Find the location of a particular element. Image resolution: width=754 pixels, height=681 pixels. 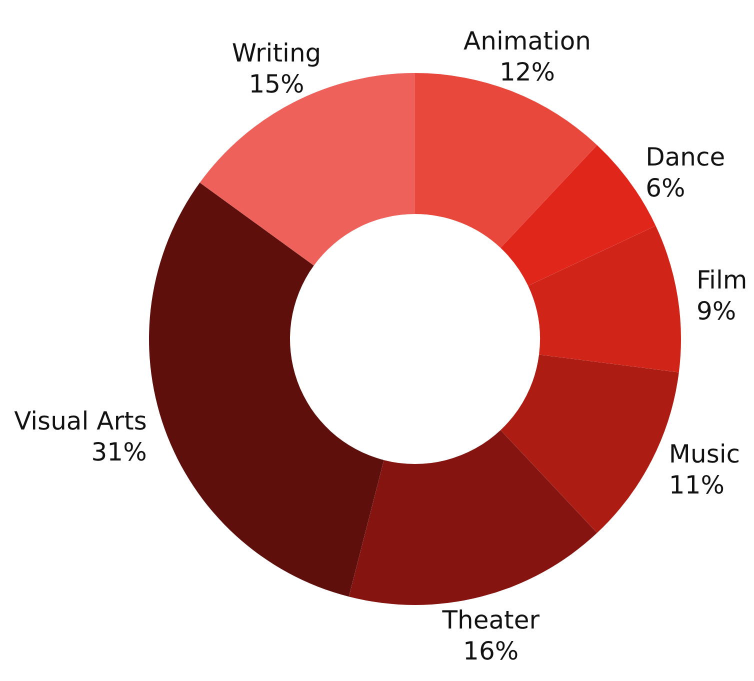

data-label: 15% is located at coordinates (276, 83).